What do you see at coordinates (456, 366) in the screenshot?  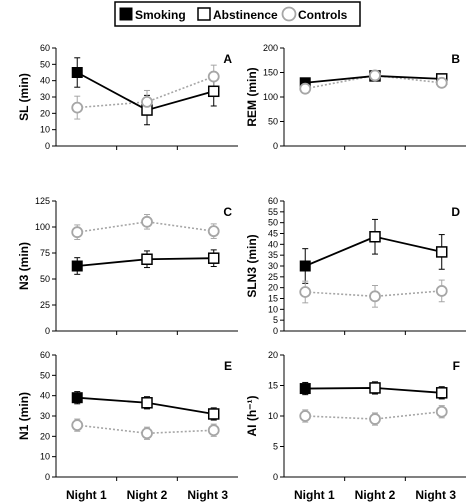 I see `panel-letter: F` at bounding box center [456, 366].